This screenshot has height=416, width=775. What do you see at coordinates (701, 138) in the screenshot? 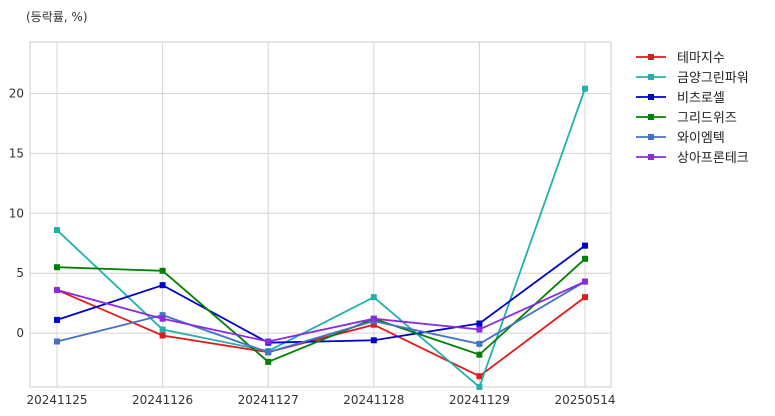
I see `legend-label: 와이엠텍` at bounding box center [701, 138].